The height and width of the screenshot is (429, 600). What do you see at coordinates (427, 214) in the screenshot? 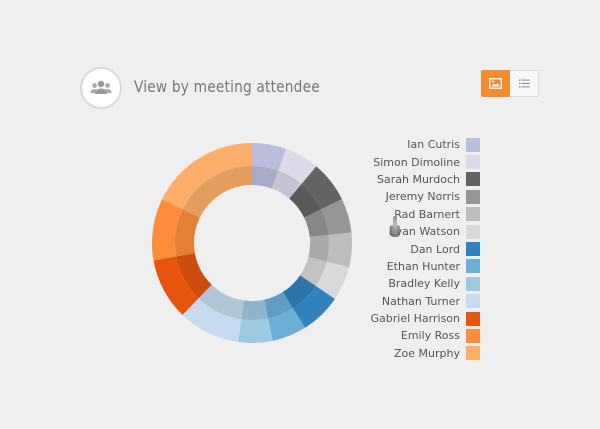
I see `legend-label: Rad Barnert` at bounding box center [427, 214].